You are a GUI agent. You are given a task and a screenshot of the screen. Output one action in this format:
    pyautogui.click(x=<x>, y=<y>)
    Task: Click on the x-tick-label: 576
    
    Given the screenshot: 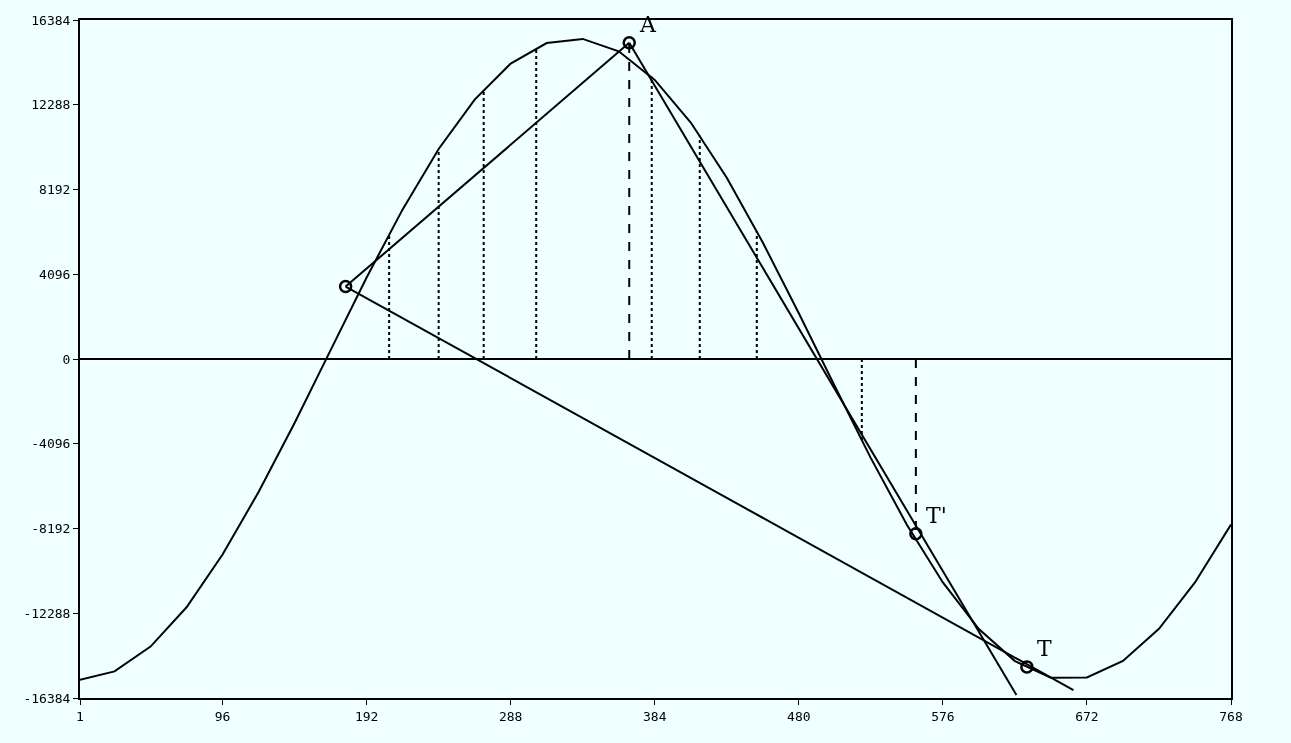 What is the action you would take?
    pyautogui.click(x=943, y=716)
    